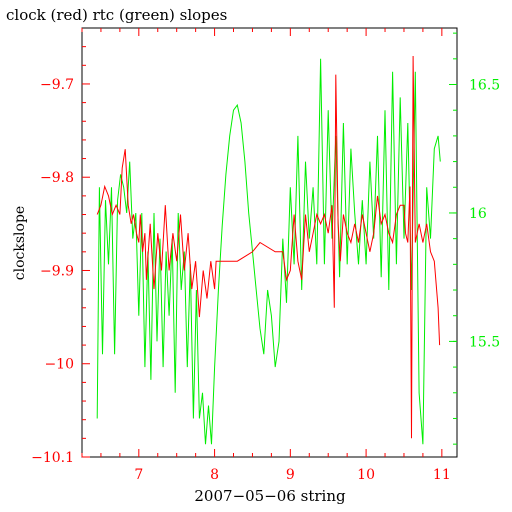 The width and height of the screenshot is (512, 512). Describe the element at coordinates (57, 178) in the screenshot. I see `y-left-tick-label: −9.8` at that location.